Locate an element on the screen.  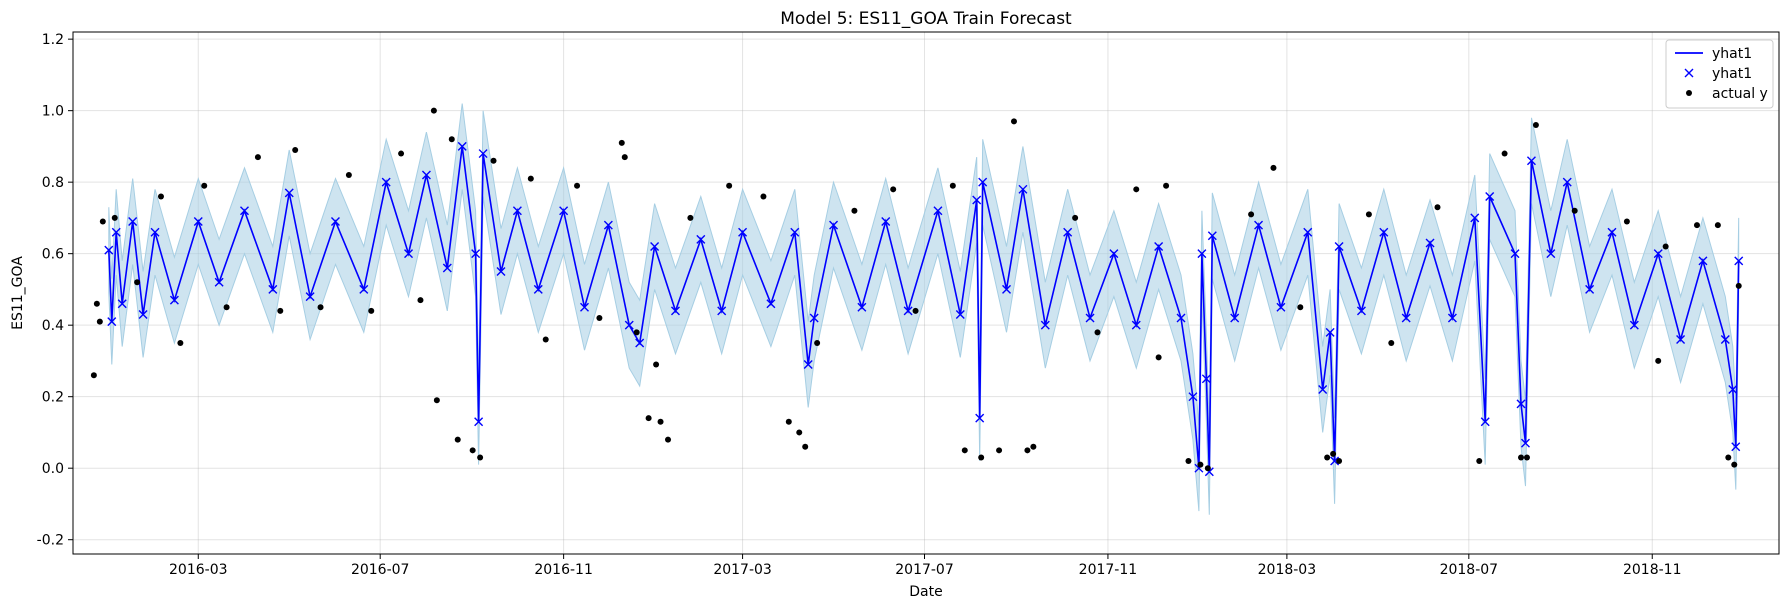
y-axis-ticks: -0.2 0.0 0.2 0.4 0.6 0.8 1.0 1.2 is located at coordinates (55, 290).